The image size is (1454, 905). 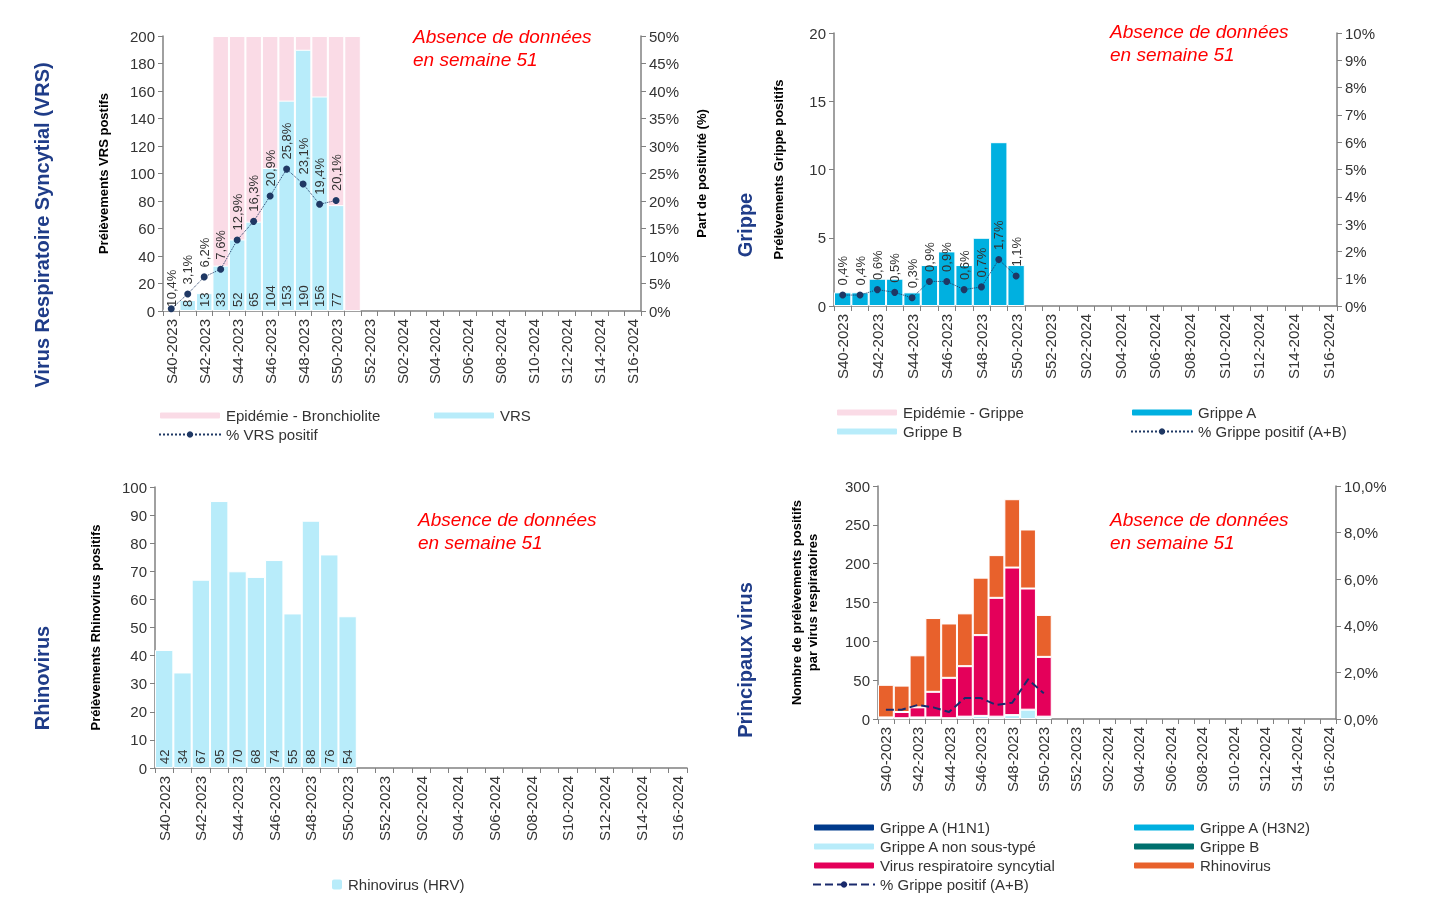 I want to click on legend-label: Grippe A non sous-typé, so click(x=958, y=846).